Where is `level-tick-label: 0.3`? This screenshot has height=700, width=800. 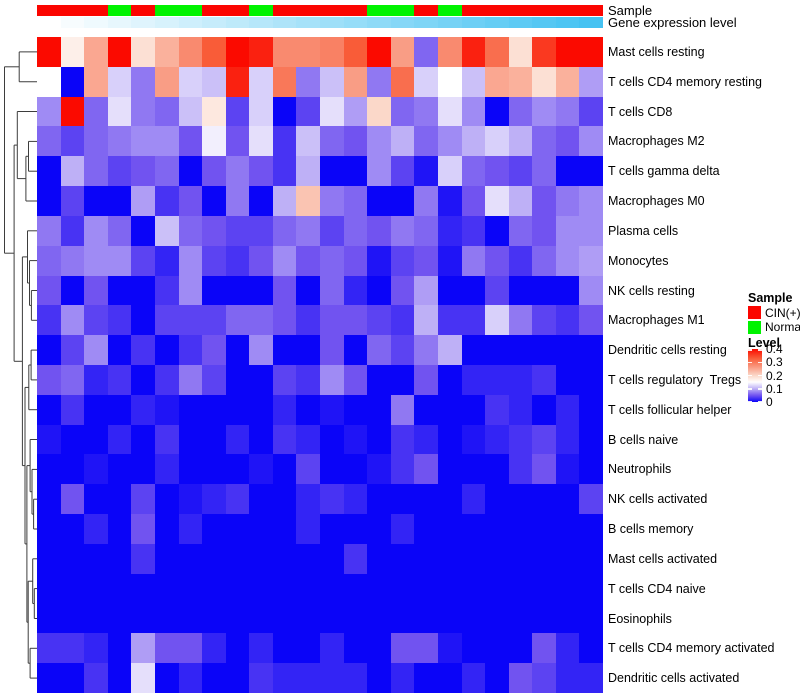 level-tick-label: 0.3 is located at coordinates (774, 362).